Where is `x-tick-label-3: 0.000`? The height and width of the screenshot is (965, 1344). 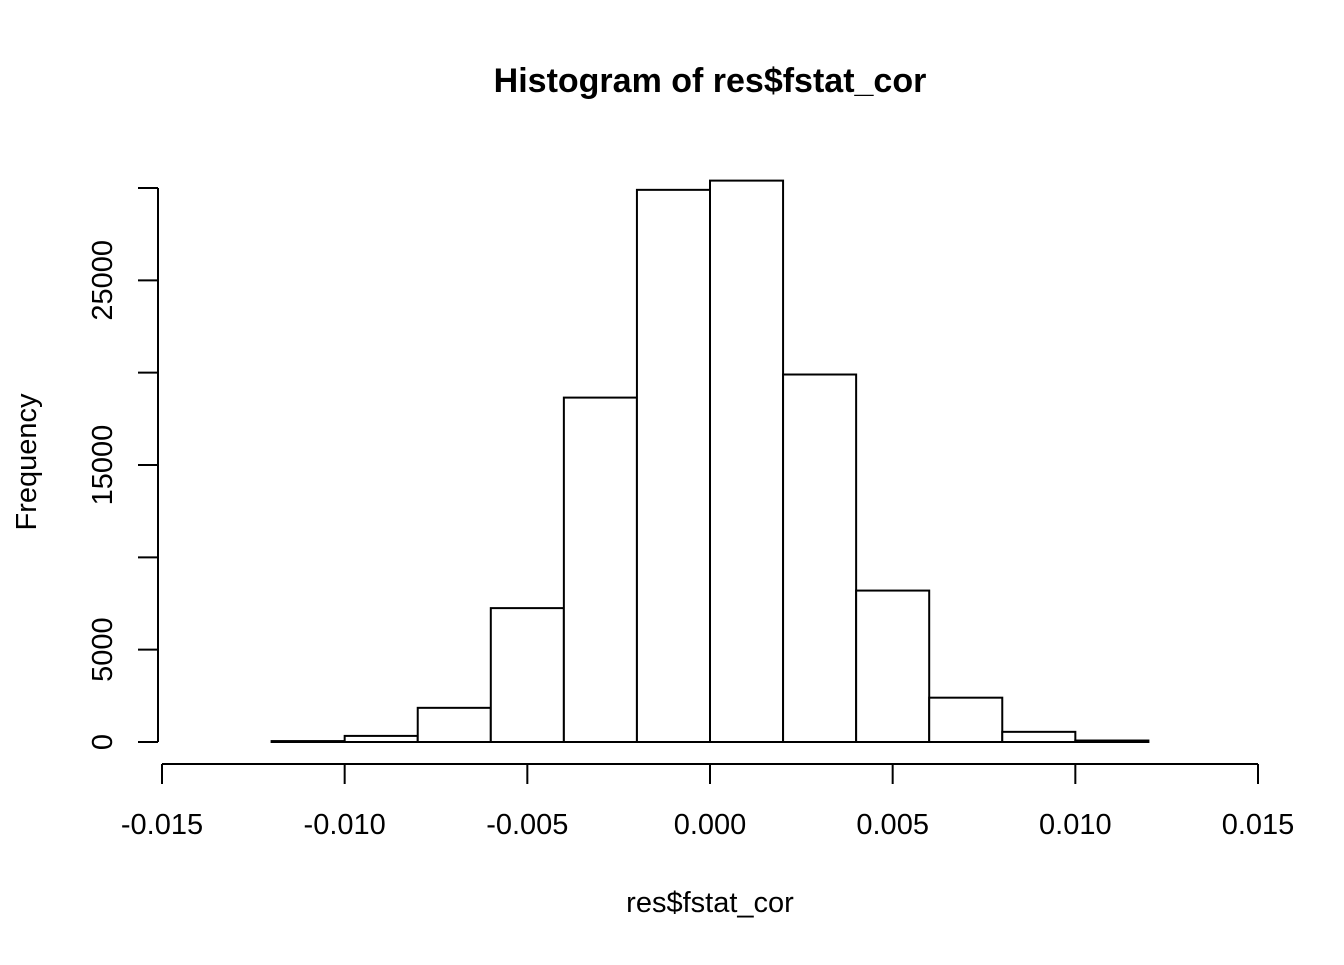
x-tick-label-3: 0.000 is located at coordinates (710, 825).